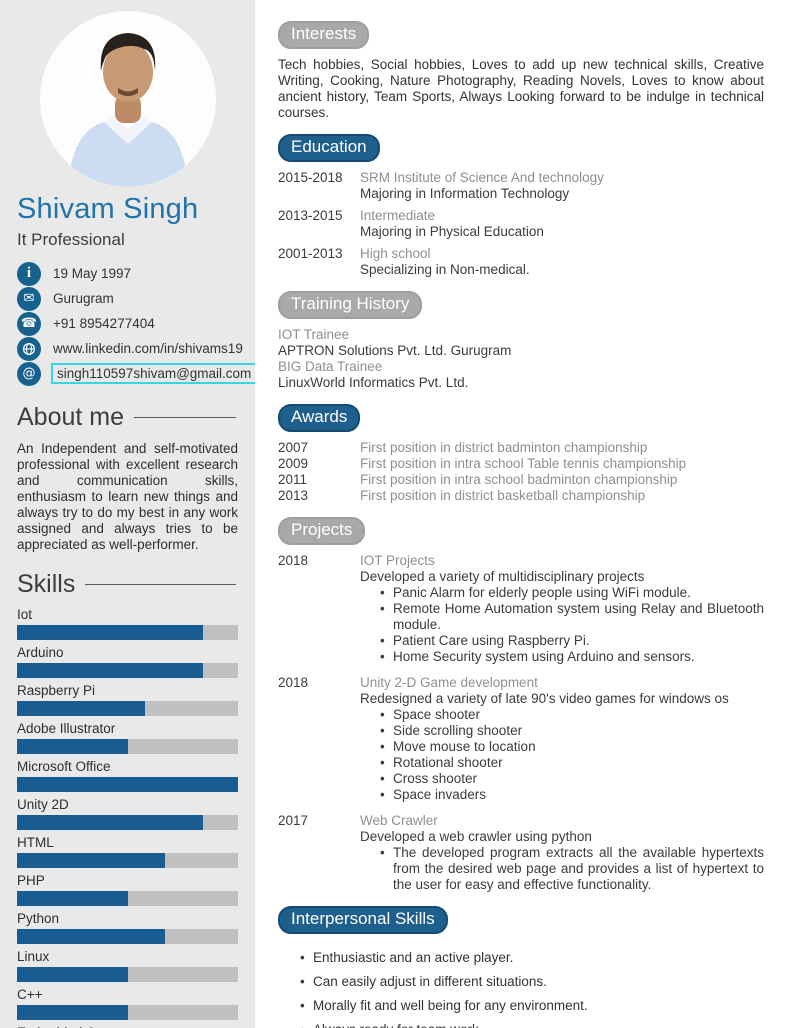  Describe the element at coordinates (440, 794) in the screenshot. I see `project-bullet-text: Space invaders` at that location.